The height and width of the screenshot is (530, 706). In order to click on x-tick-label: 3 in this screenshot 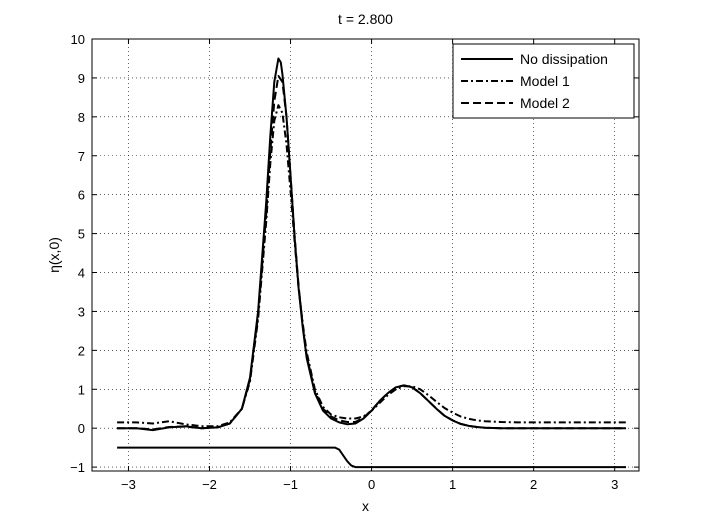, I will do `click(614, 484)`.